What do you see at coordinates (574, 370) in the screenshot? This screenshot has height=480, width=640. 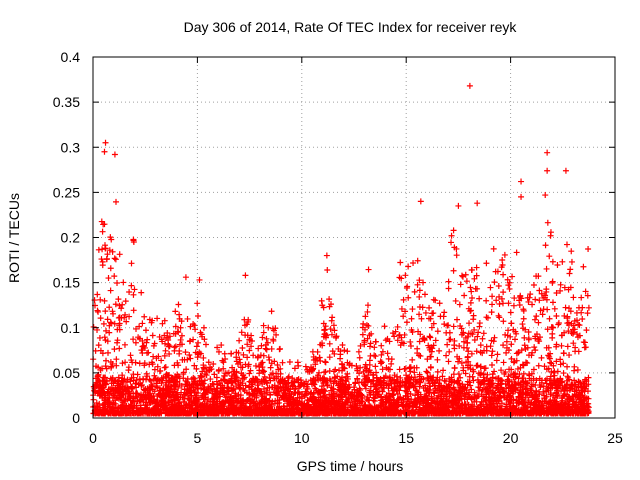 I see `data-point-1936` at bounding box center [574, 370].